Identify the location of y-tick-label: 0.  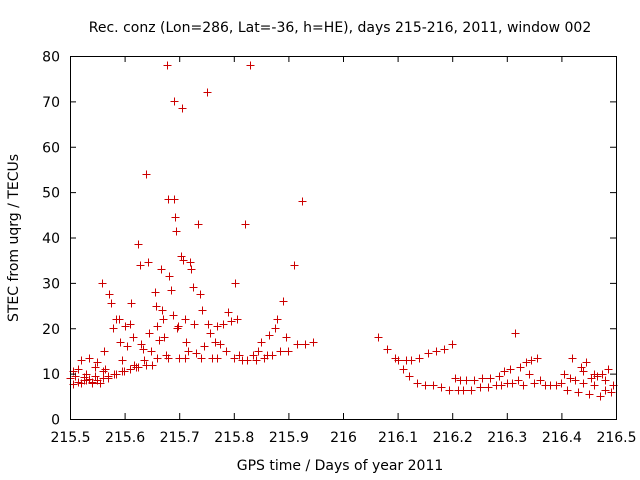
(55, 421).